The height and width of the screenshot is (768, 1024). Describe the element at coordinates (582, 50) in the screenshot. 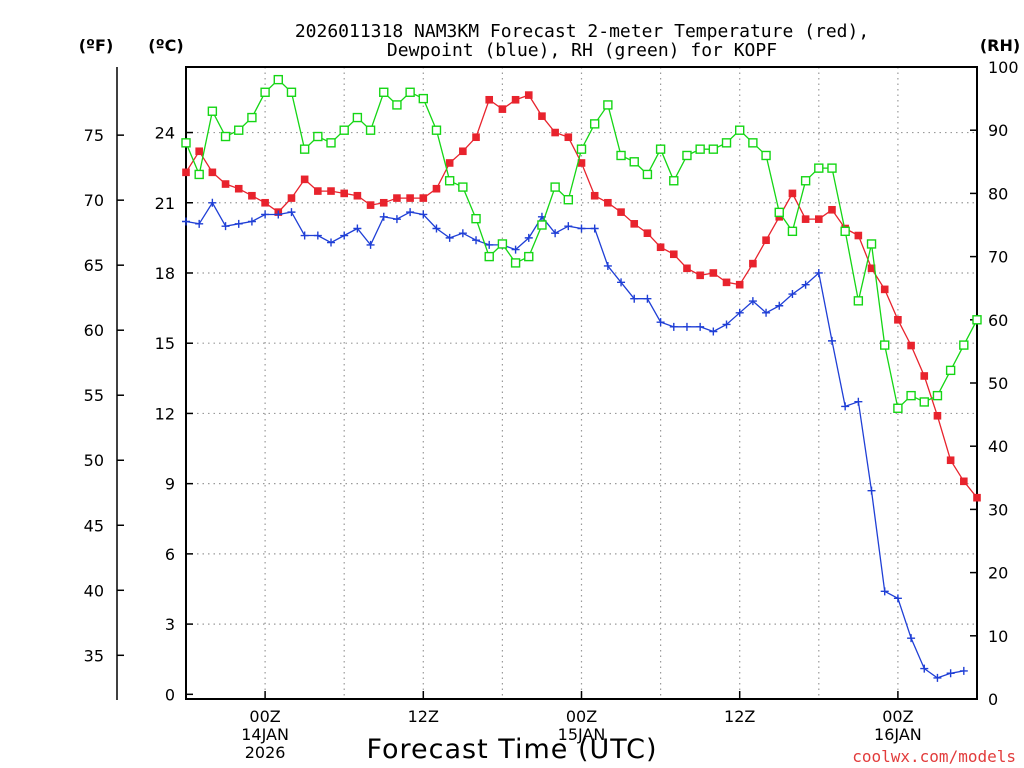

I see `chart-title-line-2: Dewpoint (blue), RH (green) for KOPF` at that location.